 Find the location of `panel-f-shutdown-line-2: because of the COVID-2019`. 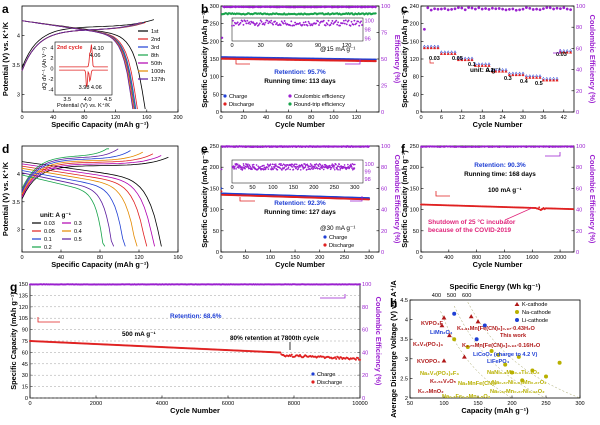

panel-f-shutdown-line-2: because of the COVID-2019 is located at coordinates (470, 230).